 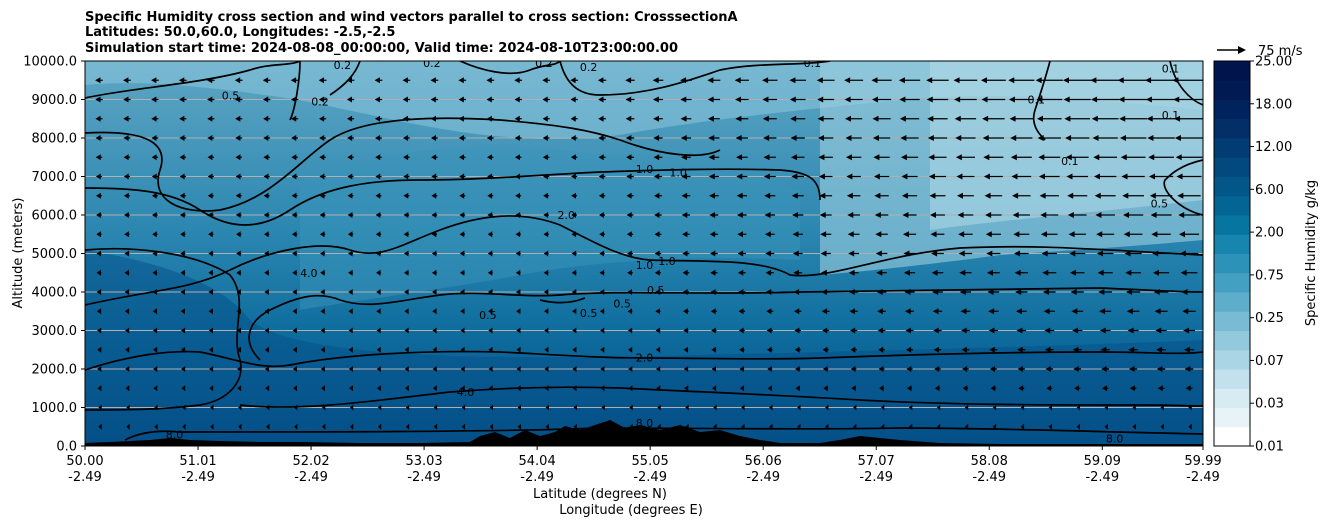 What do you see at coordinates (1232, 253) in the screenshot?
I see `colorbar-frame` at bounding box center [1232, 253].